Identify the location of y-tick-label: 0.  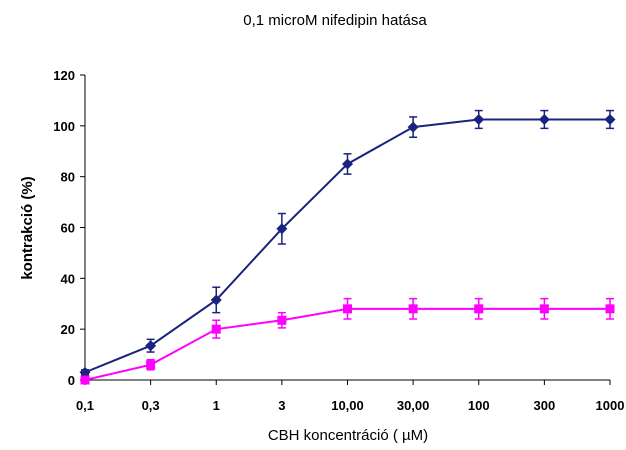
(71, 380).